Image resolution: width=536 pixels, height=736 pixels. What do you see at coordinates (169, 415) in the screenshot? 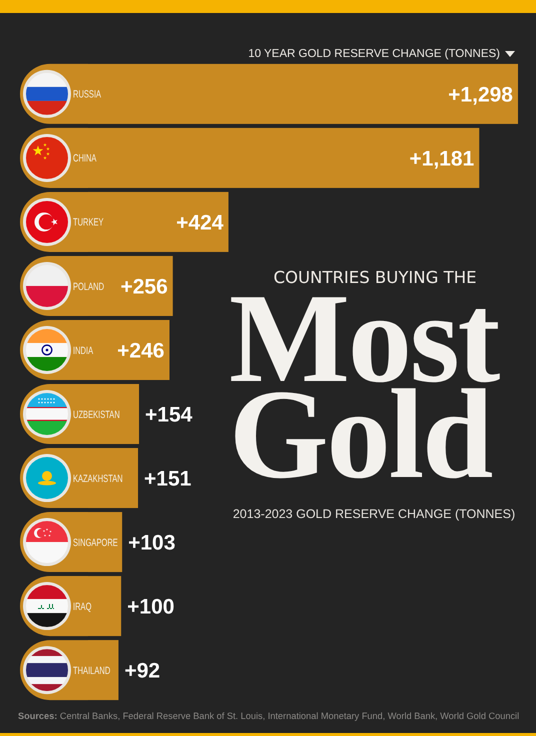
I see `data-label: +154` at bounding box center [169, 415].